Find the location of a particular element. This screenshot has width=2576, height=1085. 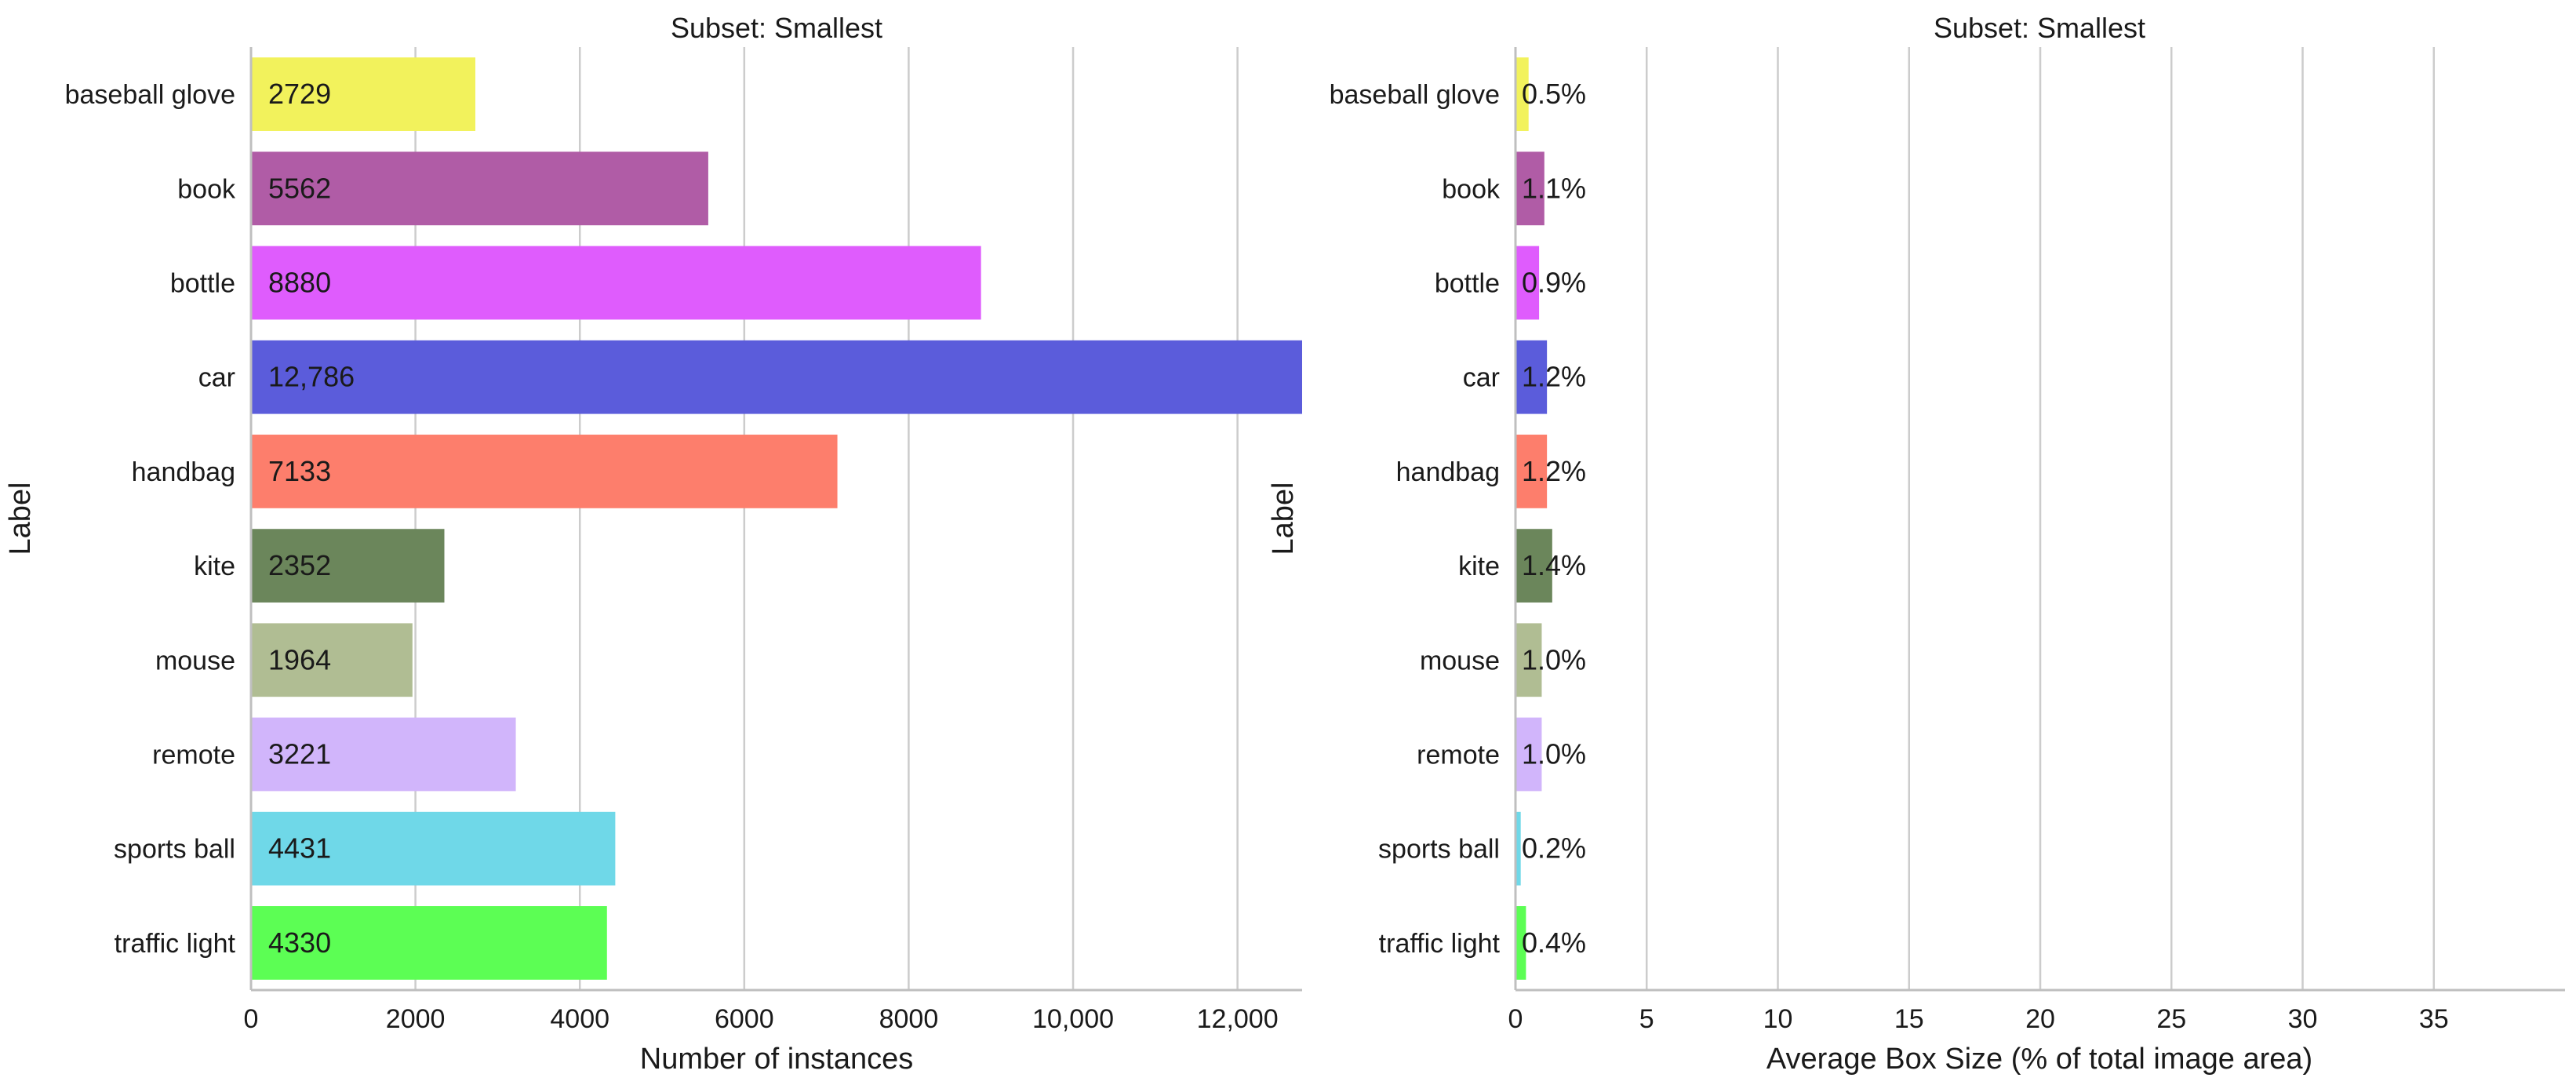

x-tick-label: 30 is located at coordinates (2303, 1019).